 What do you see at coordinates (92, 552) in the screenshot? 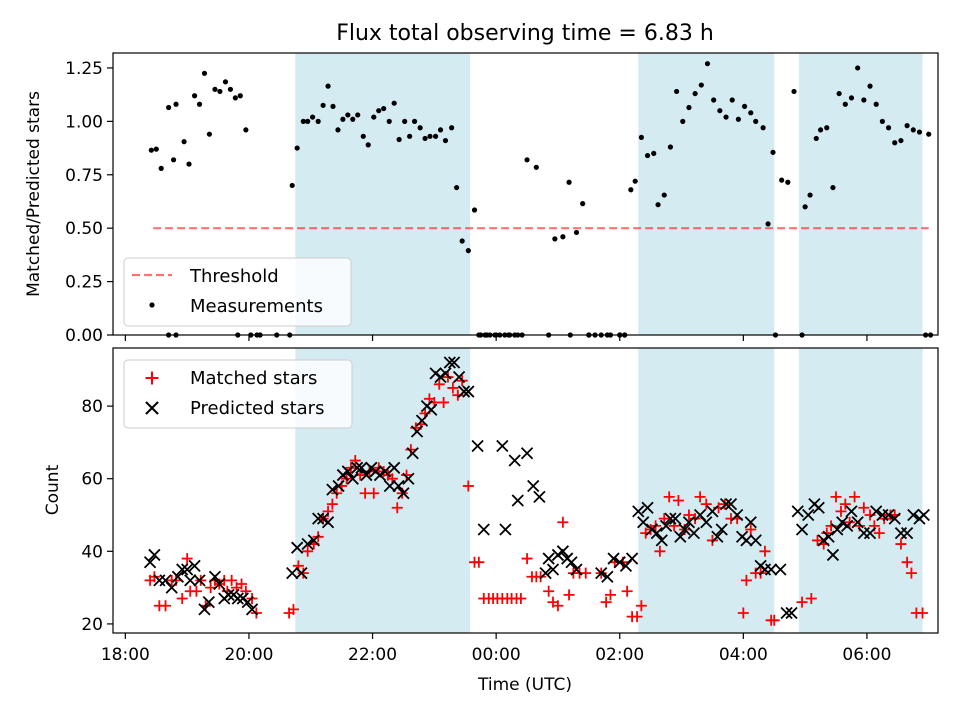
I see `y-tick-label: 40` at bounding box center [92, 552].